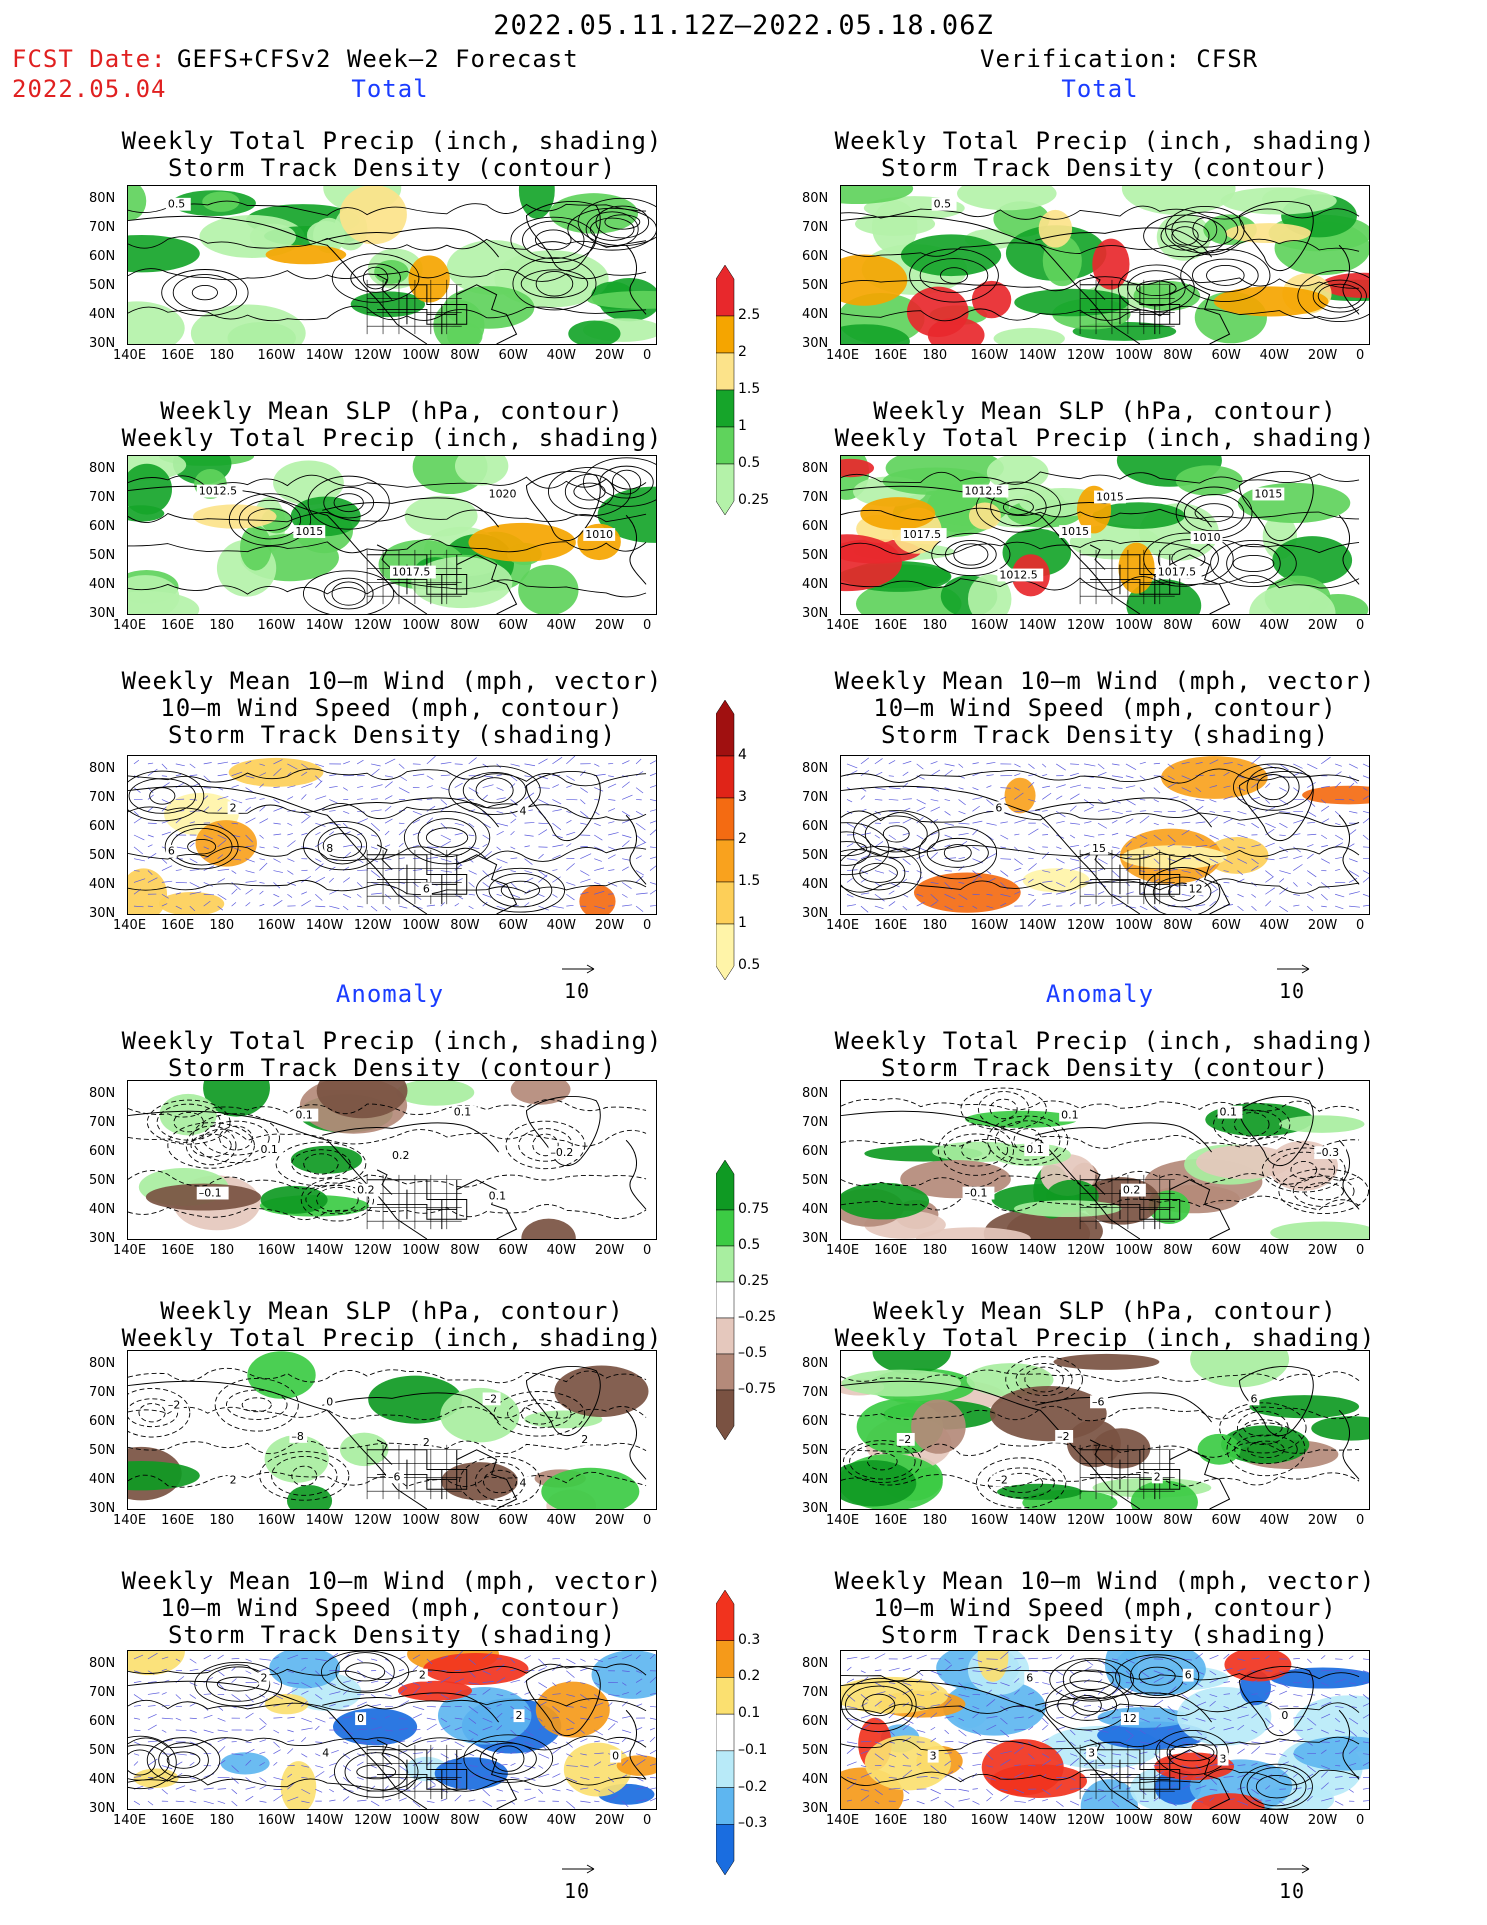  What do you see at coordinates (329, 848) in the screenshot?
I see `contour-label: 8` at bounding box center [329, 848].